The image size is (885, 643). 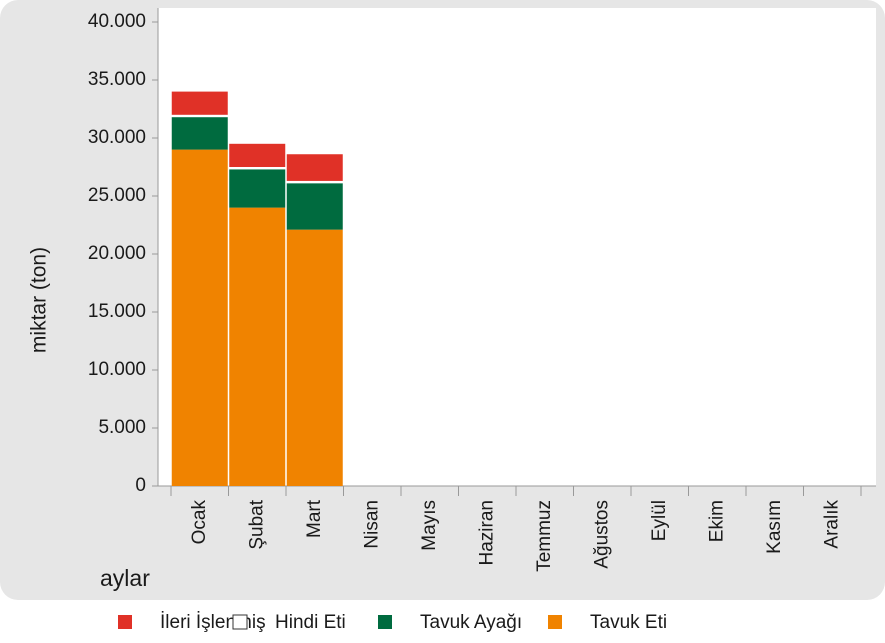 I want to click on x-tick-label: Eylül, so click(x=659, y=520).